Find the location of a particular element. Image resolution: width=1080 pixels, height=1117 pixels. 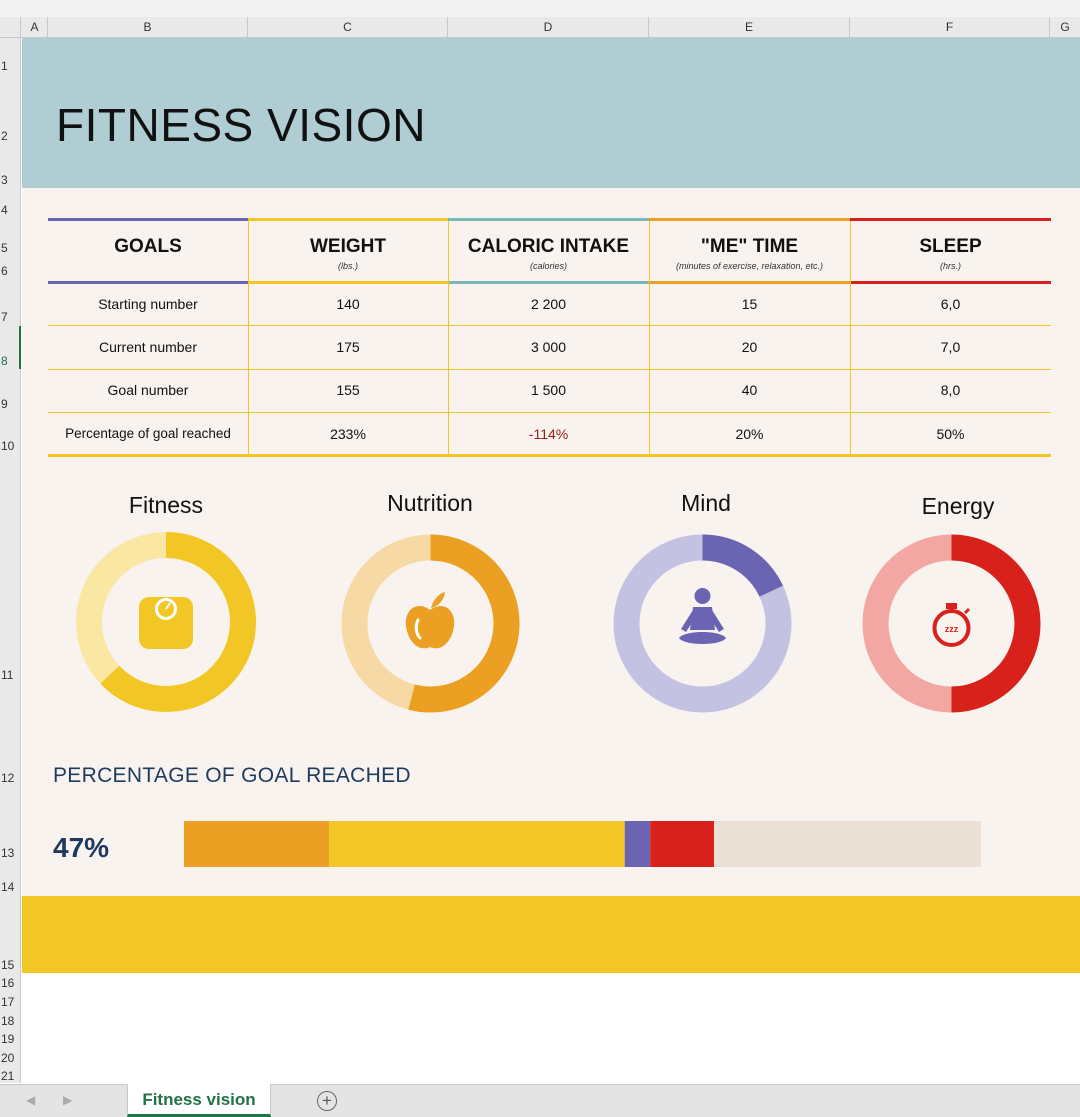

row-header-18: 18 is located at coordinates (8, 1021).